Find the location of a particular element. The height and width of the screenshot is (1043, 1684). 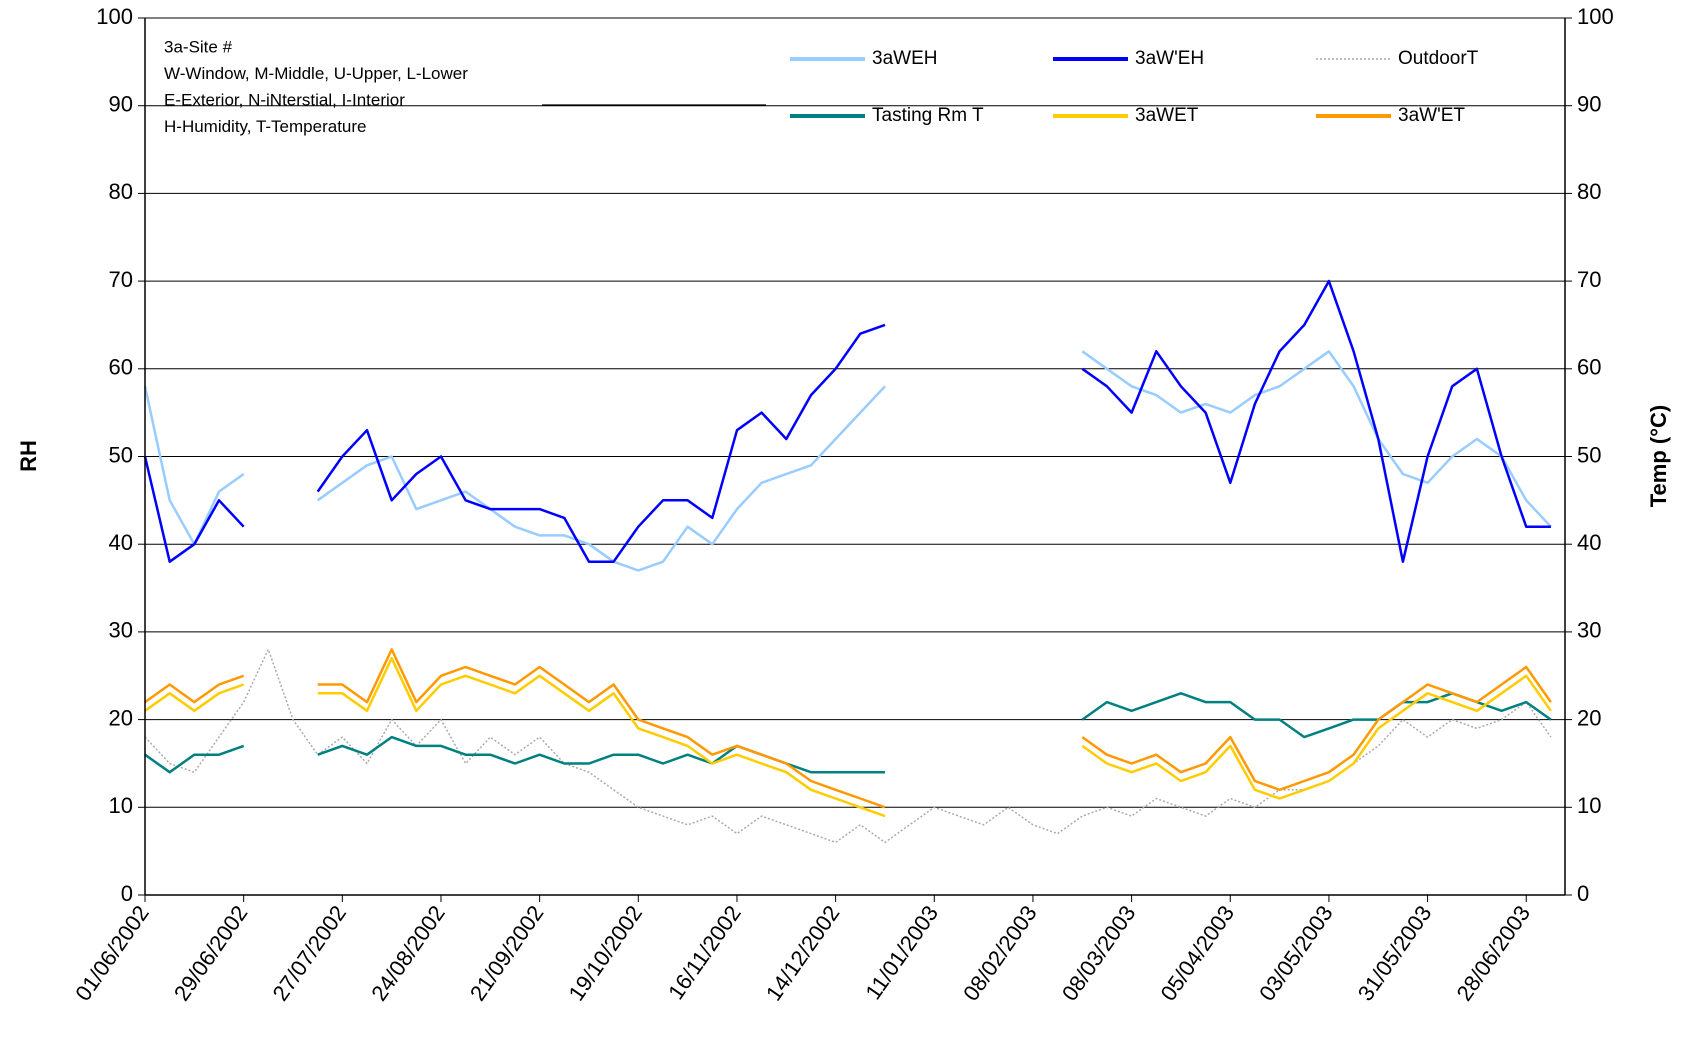

x-tick-label: 11/01/2003 is located at coordinates (901, 952).